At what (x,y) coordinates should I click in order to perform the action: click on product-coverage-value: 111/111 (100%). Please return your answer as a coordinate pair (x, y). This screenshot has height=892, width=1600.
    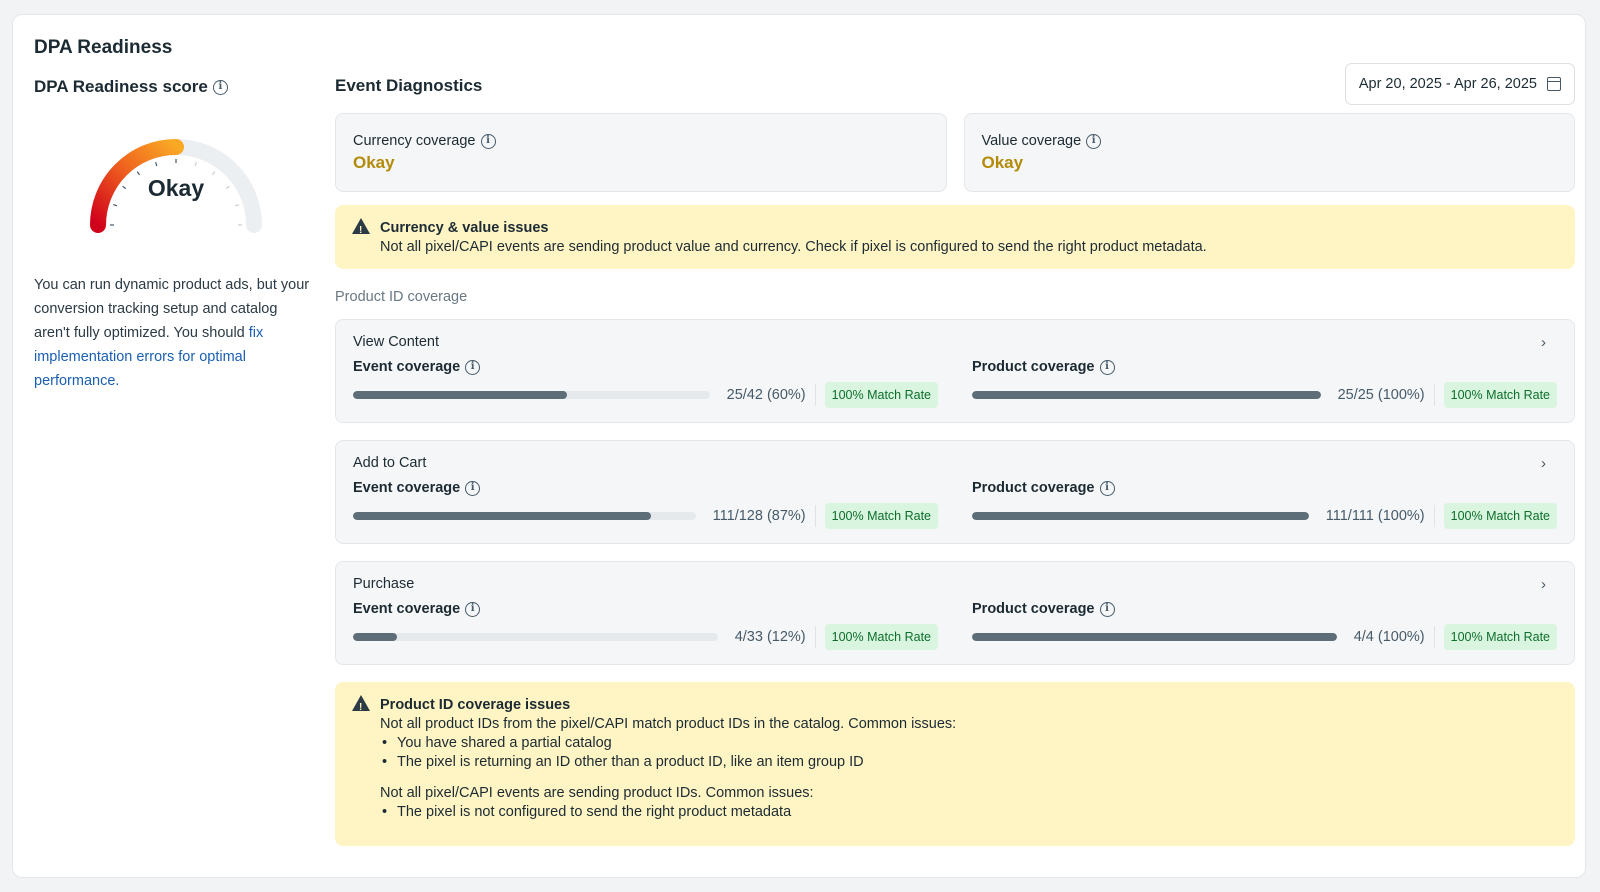
    Looking at the image, I should click on (1380, 516).